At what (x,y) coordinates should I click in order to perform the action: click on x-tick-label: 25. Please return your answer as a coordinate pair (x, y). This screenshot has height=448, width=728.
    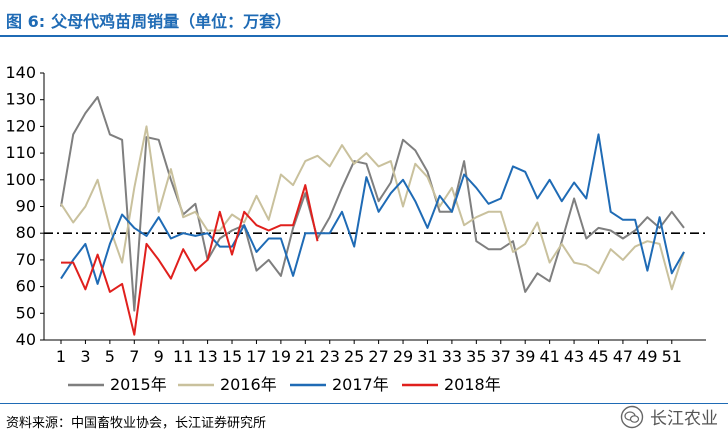
    Looking at the image, I should click on (354, 356).